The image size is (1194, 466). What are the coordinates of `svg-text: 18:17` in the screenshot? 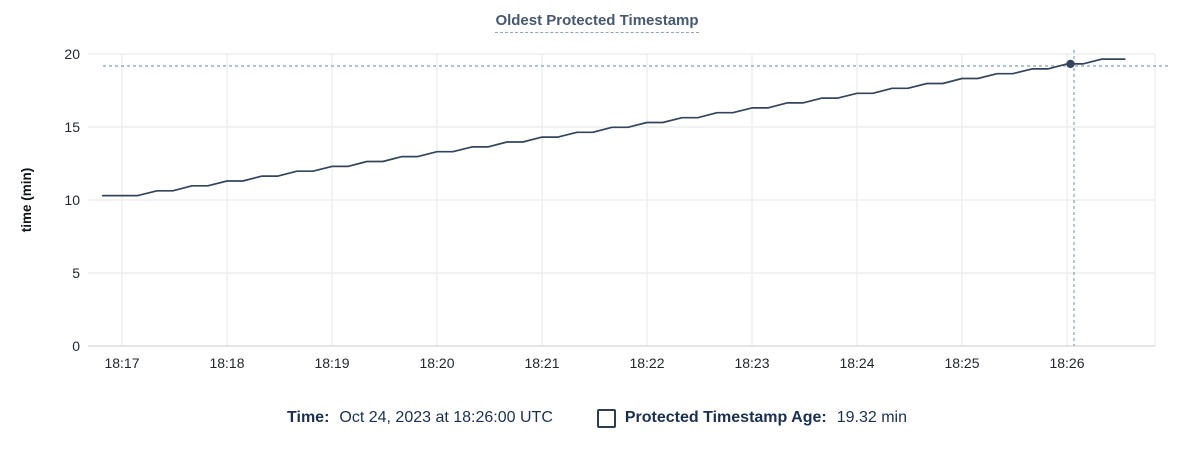 It's located at (121, 363).